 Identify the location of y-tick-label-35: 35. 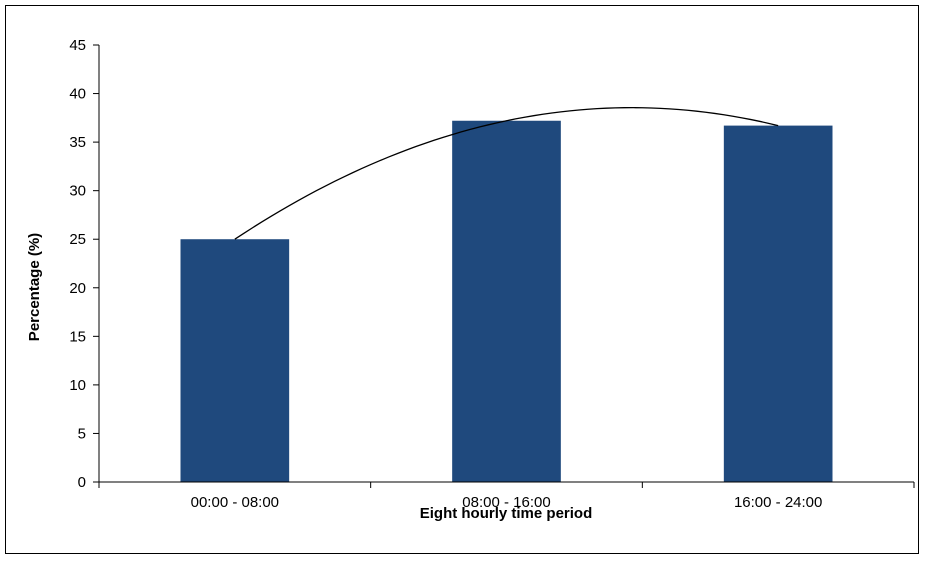
(77, 142).